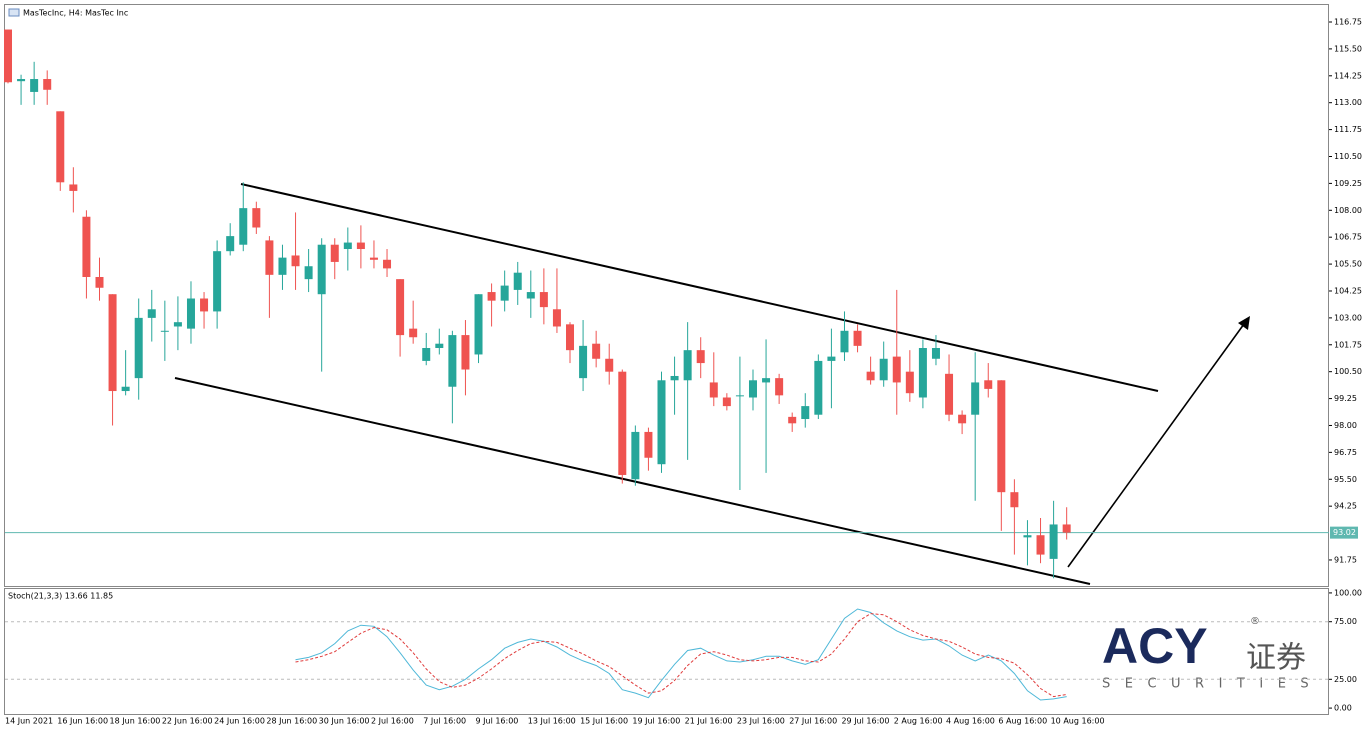 Image resolution: width=1366 pixels, height=737 pixels. What do you see at coordinates (1345, 452) in the screenshot?
I see `y-tick-label: 96.75` at bounding box center [1345, 452].